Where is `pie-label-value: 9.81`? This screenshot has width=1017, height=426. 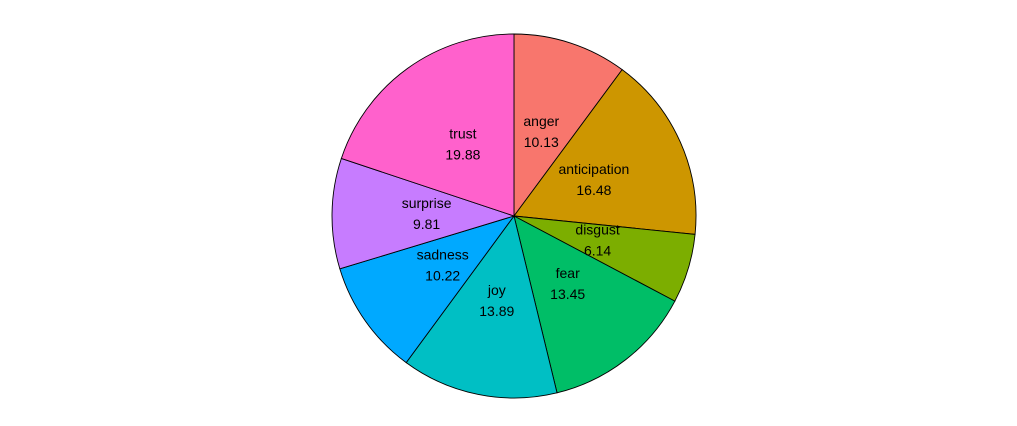
pie-label-value: 9.81 is located at coordinates (426, 224).